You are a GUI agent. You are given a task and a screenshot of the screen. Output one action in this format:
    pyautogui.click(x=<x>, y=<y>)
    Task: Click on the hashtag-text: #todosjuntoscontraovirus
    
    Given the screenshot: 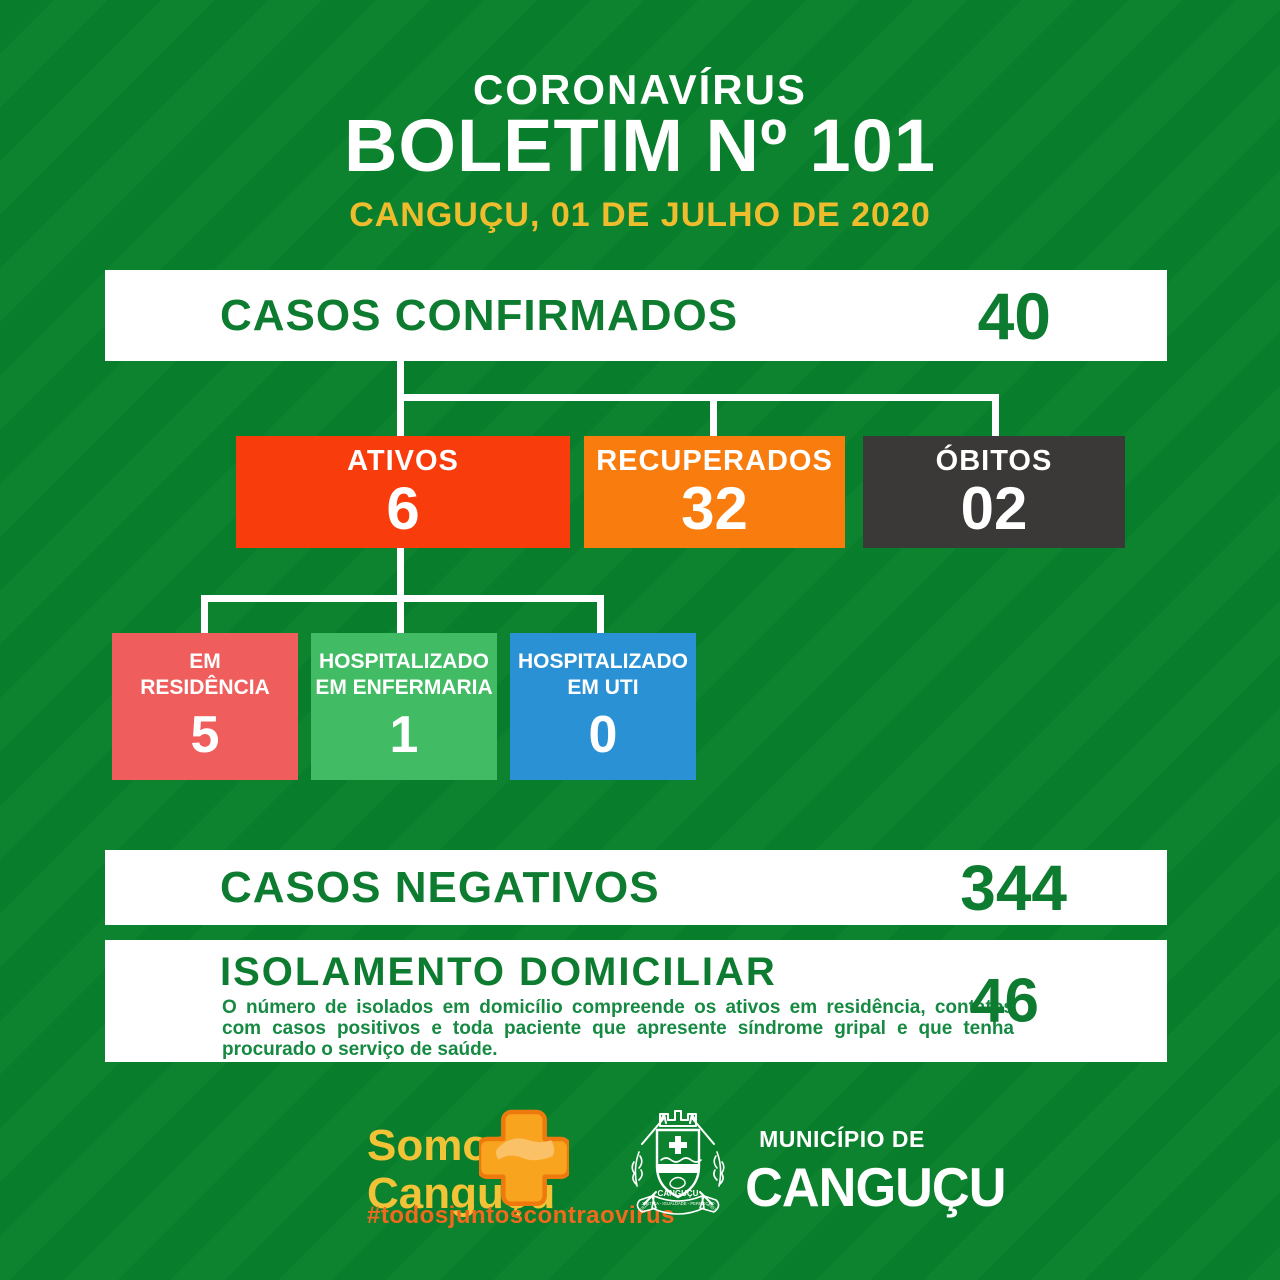 What is the action you would take?
    pyautogui.click(x=521, y=1215)
    